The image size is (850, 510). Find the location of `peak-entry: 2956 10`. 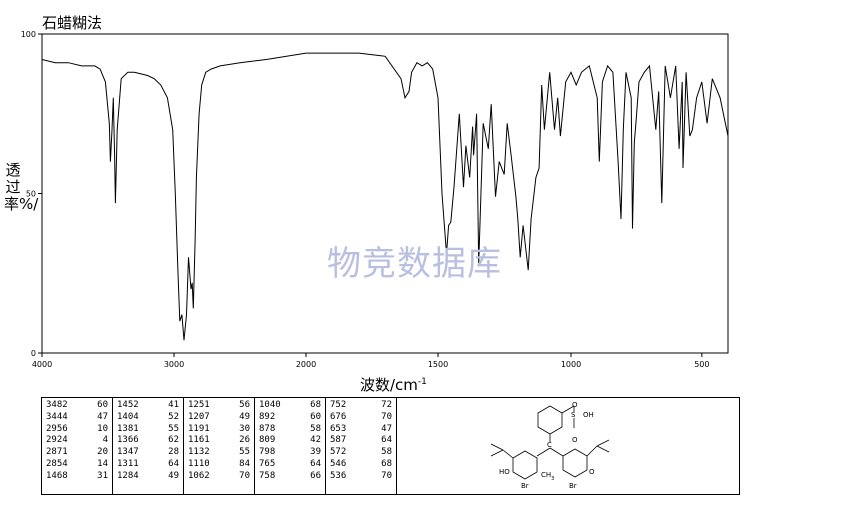

peak-entry: 2956 10 is located at coordinates (77, 430).